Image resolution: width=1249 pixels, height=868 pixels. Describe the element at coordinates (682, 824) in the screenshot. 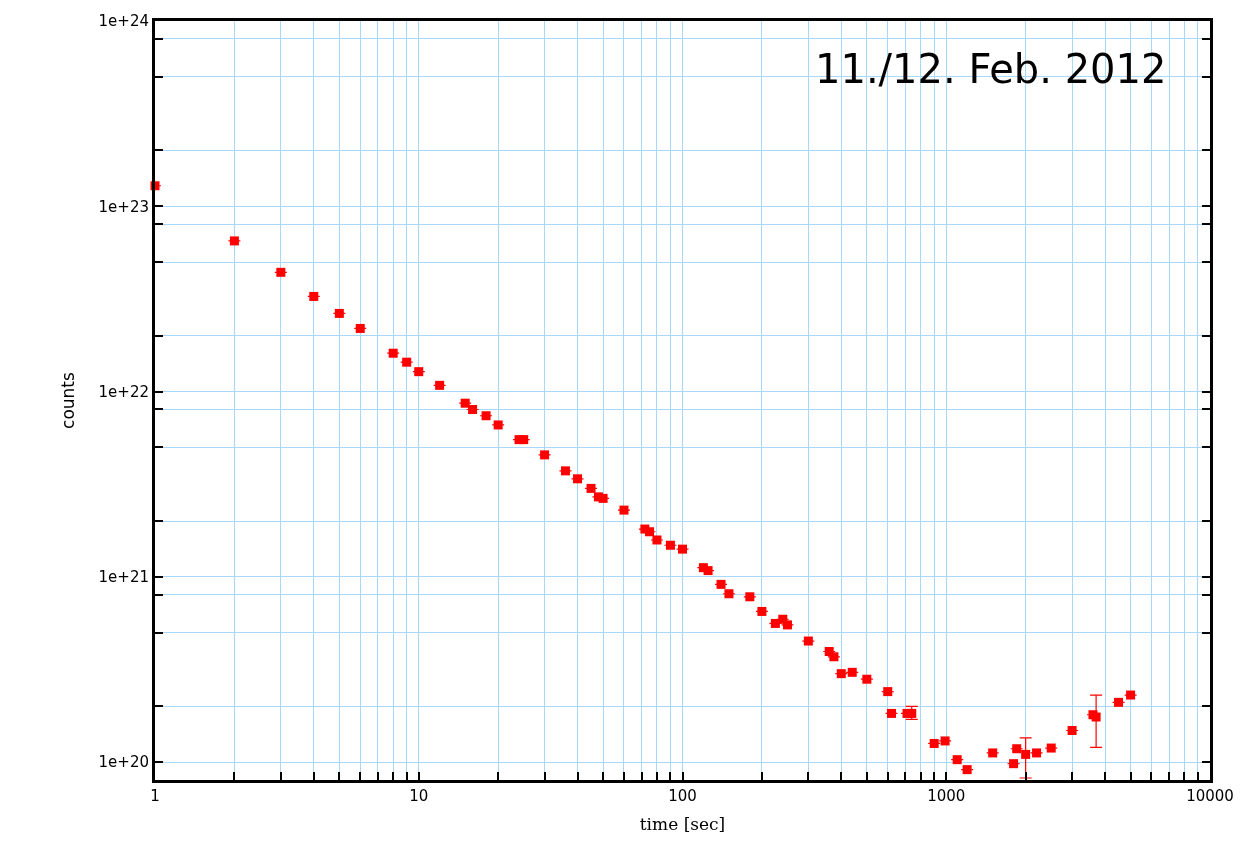

I see `x-axis-title: time [sec]` at that location.